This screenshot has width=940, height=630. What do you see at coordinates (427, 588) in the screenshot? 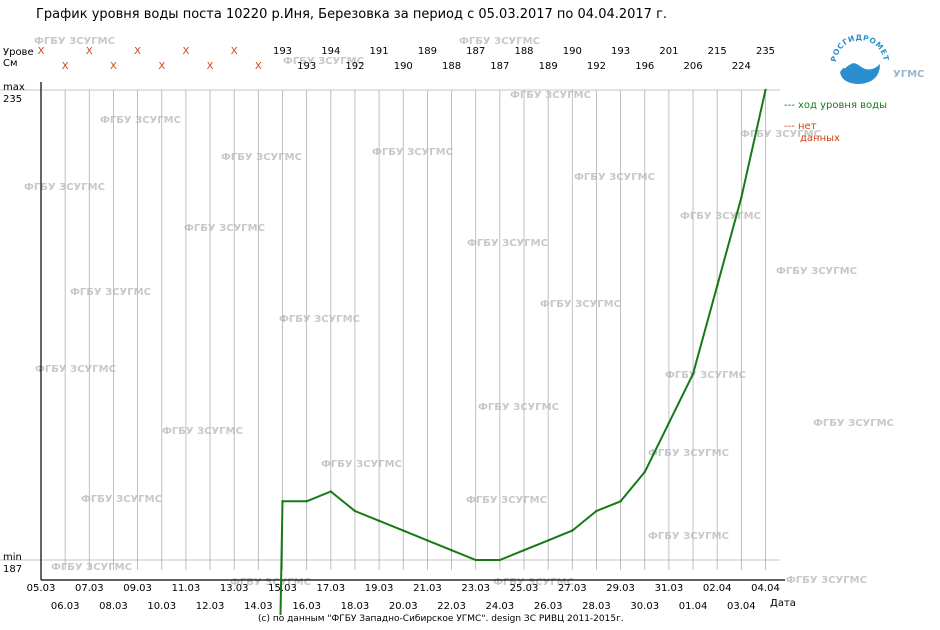
I see `x-tick-21.03: 21.03` at bounding box center [427, 588].